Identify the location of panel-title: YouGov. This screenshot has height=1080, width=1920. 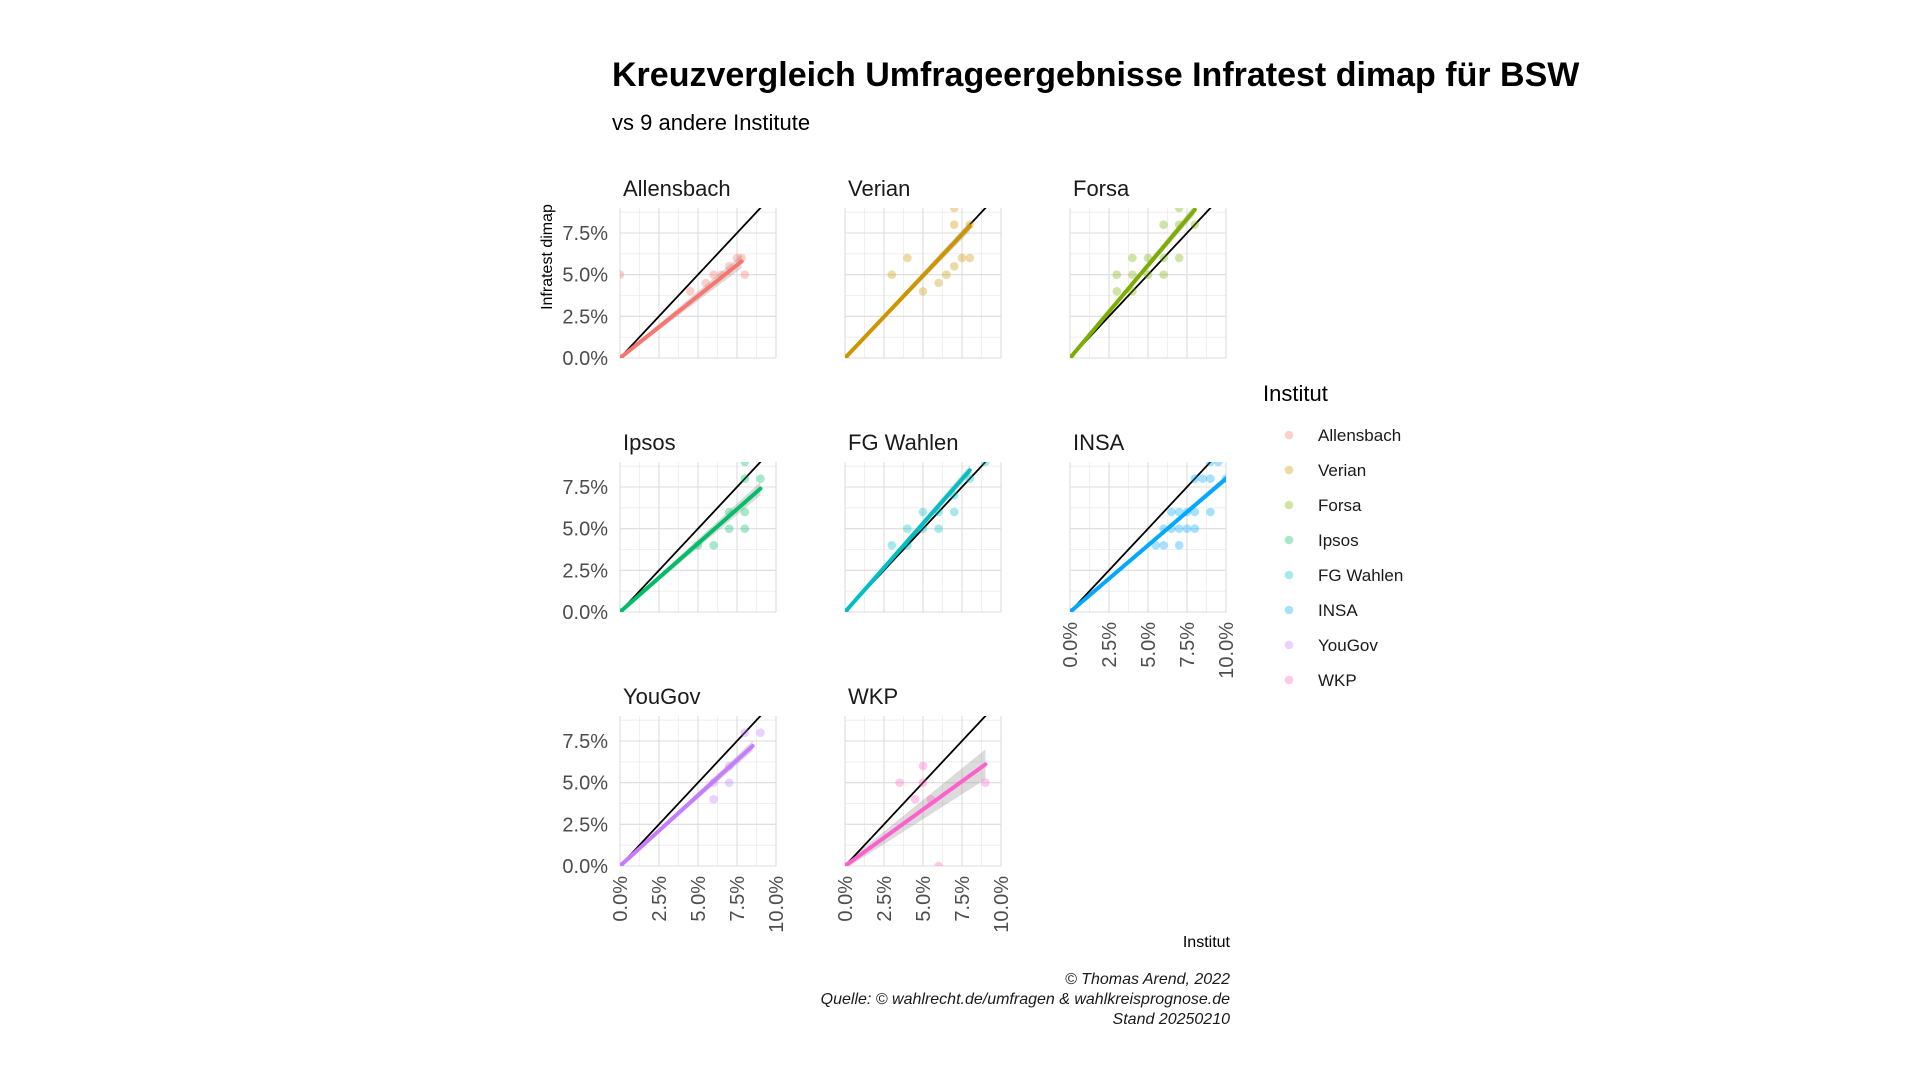
(661, 696).